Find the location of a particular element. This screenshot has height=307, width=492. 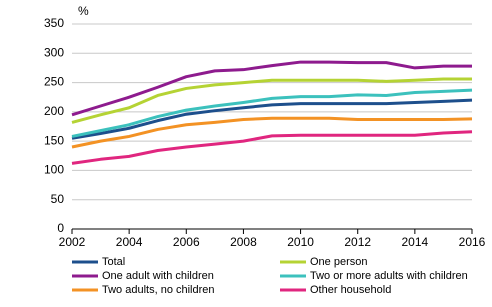

x-tick-label: 2004 is located at coordinates (129, 242).